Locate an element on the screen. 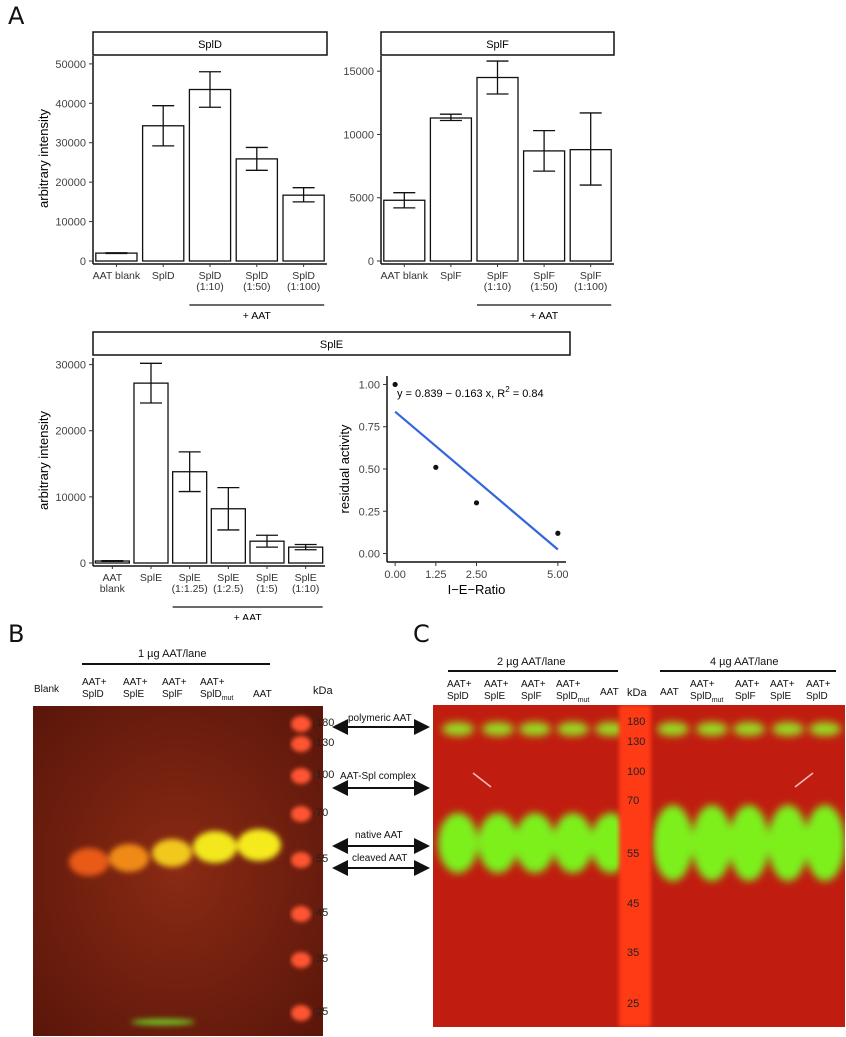  gel-c-marker-label: 180 is located at coordinates (636, 722).